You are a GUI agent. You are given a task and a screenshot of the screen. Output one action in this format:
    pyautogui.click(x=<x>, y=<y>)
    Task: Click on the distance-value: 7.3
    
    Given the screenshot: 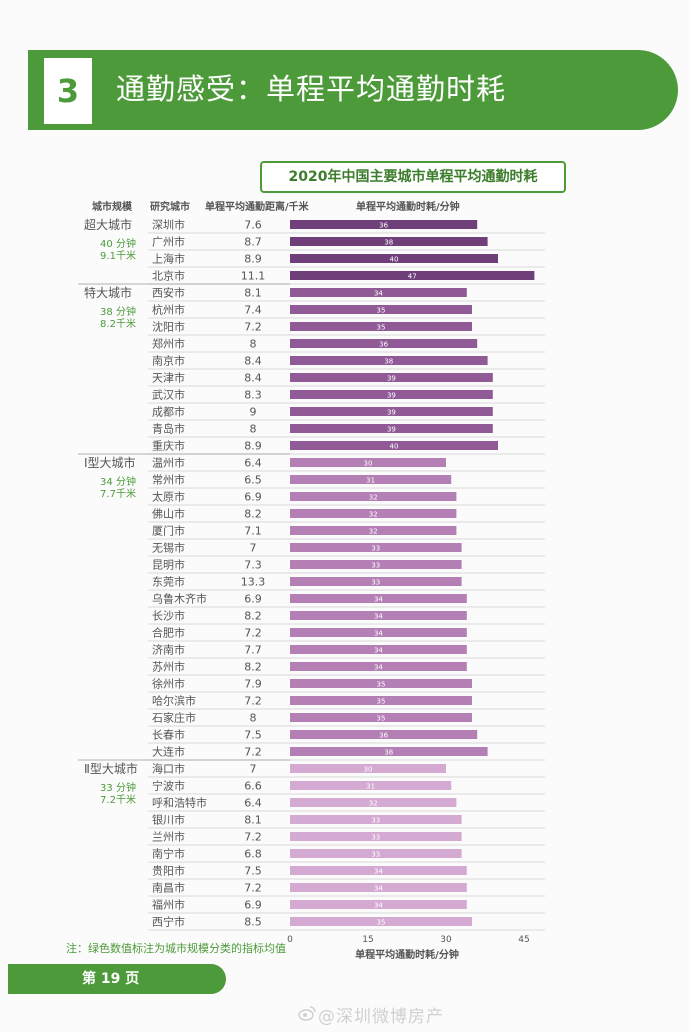 What is the action you would take?
    pyautogui.click(x=253, y=565)
    